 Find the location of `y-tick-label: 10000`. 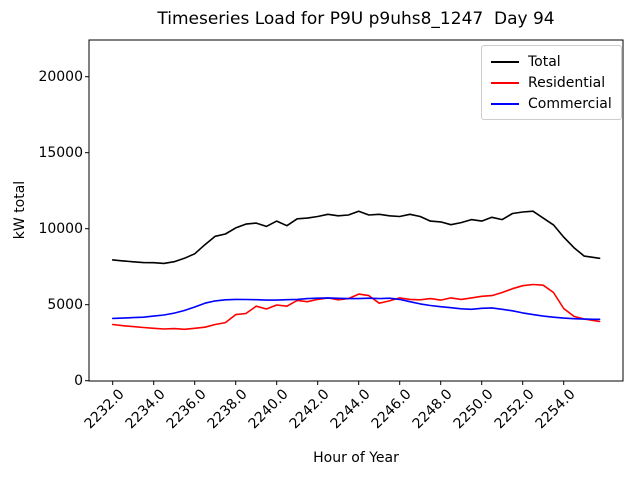

y-tick-label: 10000 is located at coordinates (60, 228).